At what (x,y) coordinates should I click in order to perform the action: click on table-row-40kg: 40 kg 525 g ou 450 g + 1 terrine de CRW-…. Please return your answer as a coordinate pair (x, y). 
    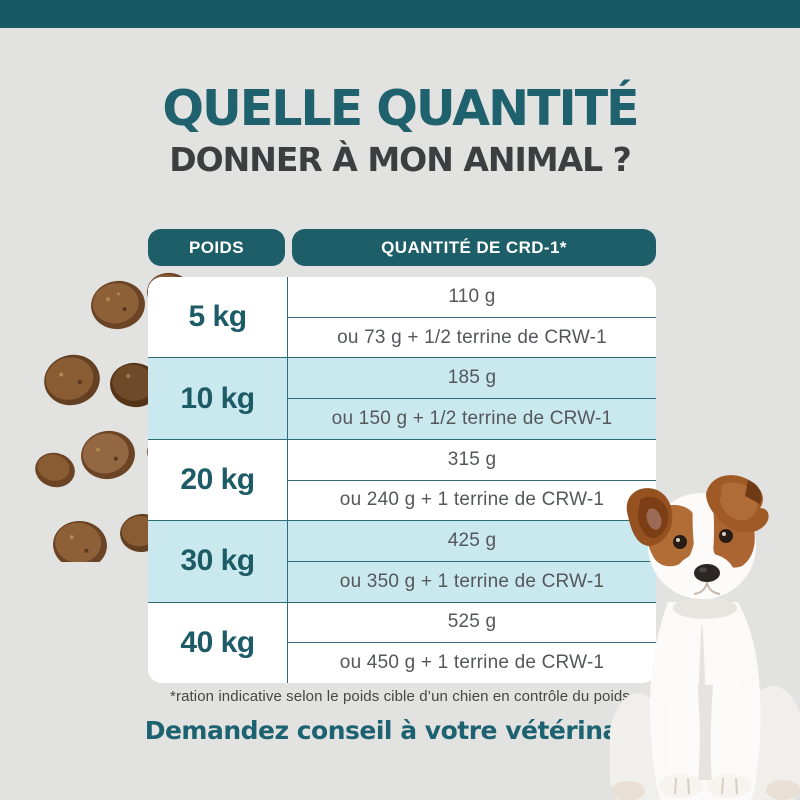
    Looking at the image, I should click on (402, 642).